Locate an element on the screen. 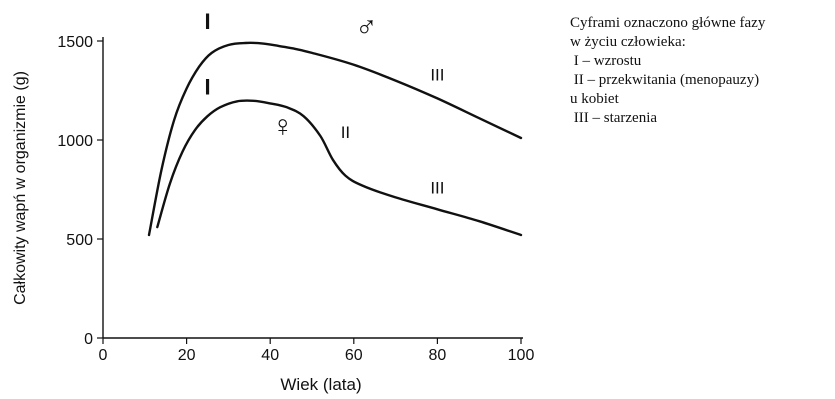 This screenshot has height=399, width=835. y-axis-label: Całkowity wapń w organizmie (g) is located at coordinates (20, 188).